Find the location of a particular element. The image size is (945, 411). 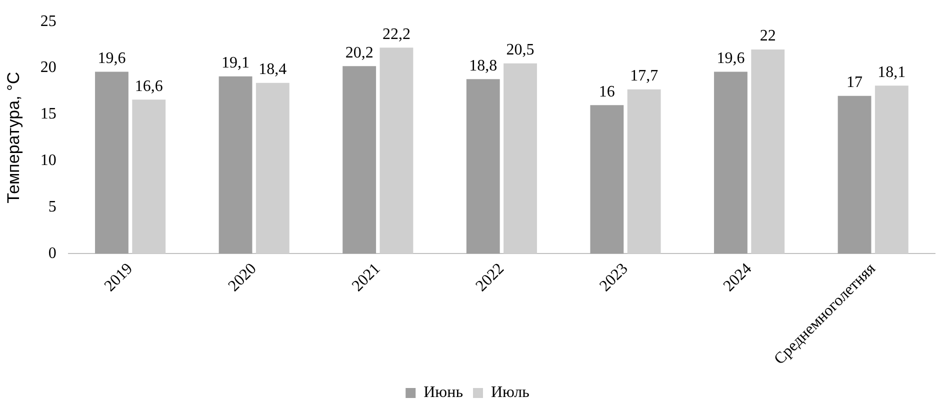

data-label: 16 is located at coordinates (606, 91).